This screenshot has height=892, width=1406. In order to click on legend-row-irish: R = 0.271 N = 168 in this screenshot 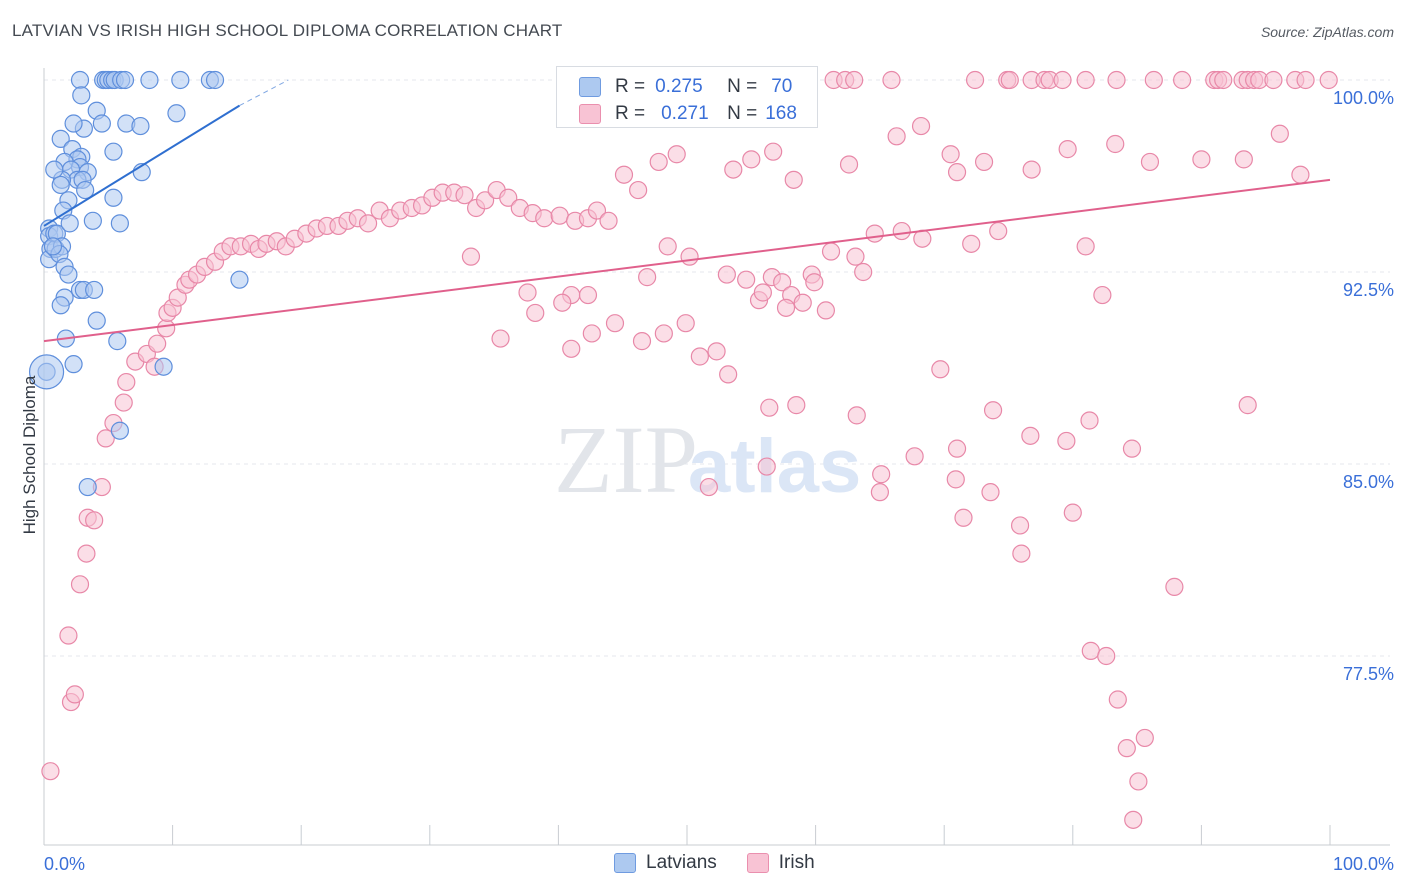, I will do `click(688, 114)`.